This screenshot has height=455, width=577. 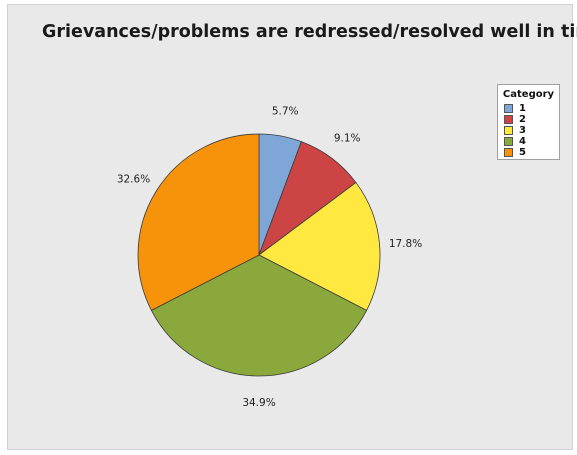 I want to click on slice-label-2: 9.1%, so click(x=347, y=138).